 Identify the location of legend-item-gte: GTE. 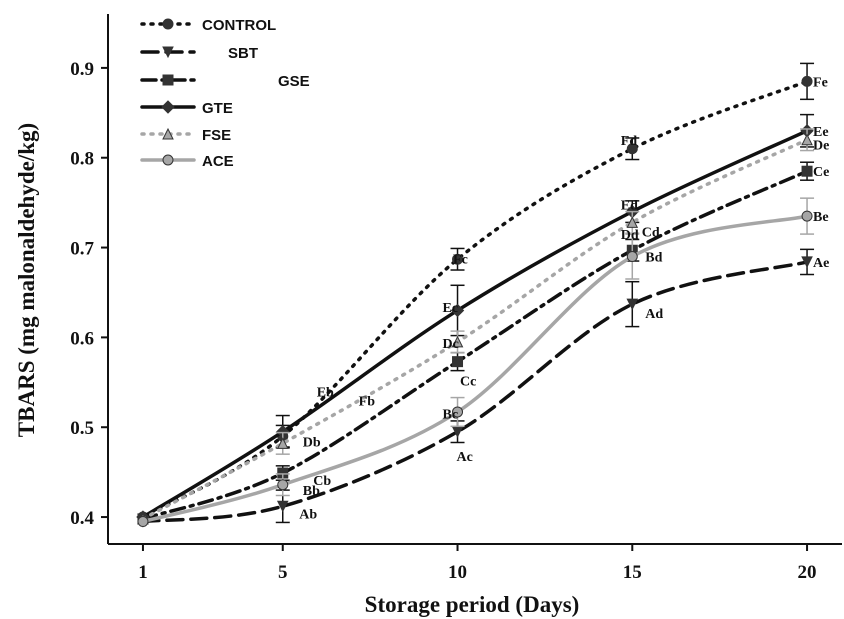
(186, 108).